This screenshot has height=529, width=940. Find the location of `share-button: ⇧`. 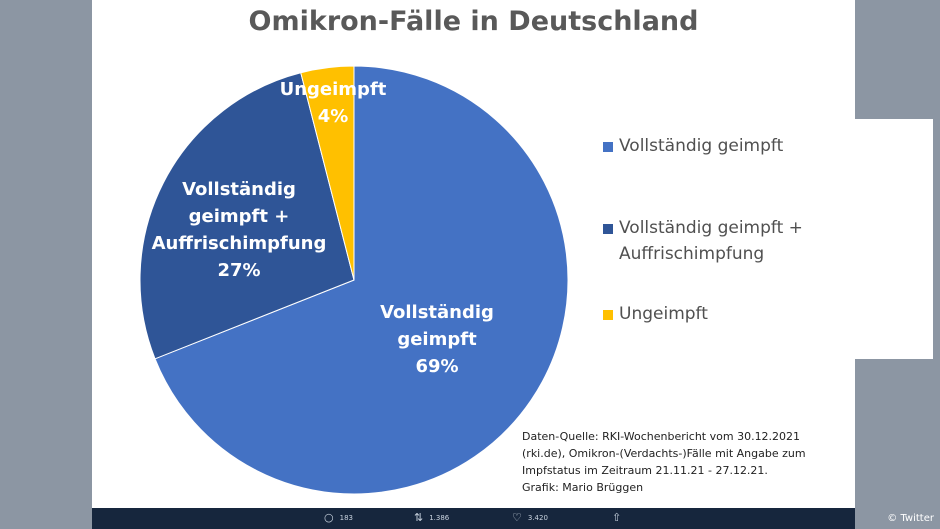

share-button: ⇧ is located at coordinates (616, 518).